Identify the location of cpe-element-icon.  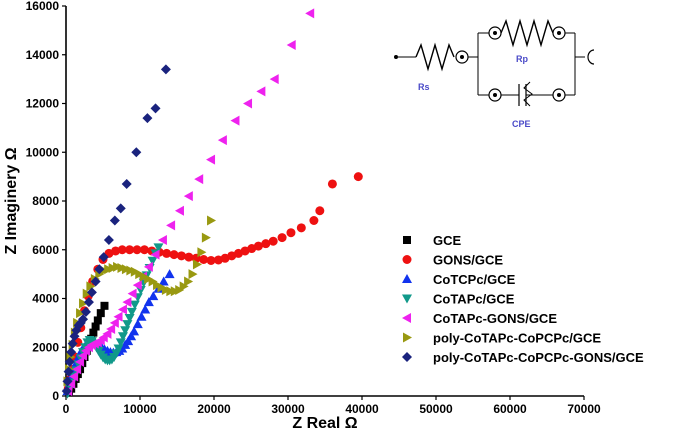
(525, 94).